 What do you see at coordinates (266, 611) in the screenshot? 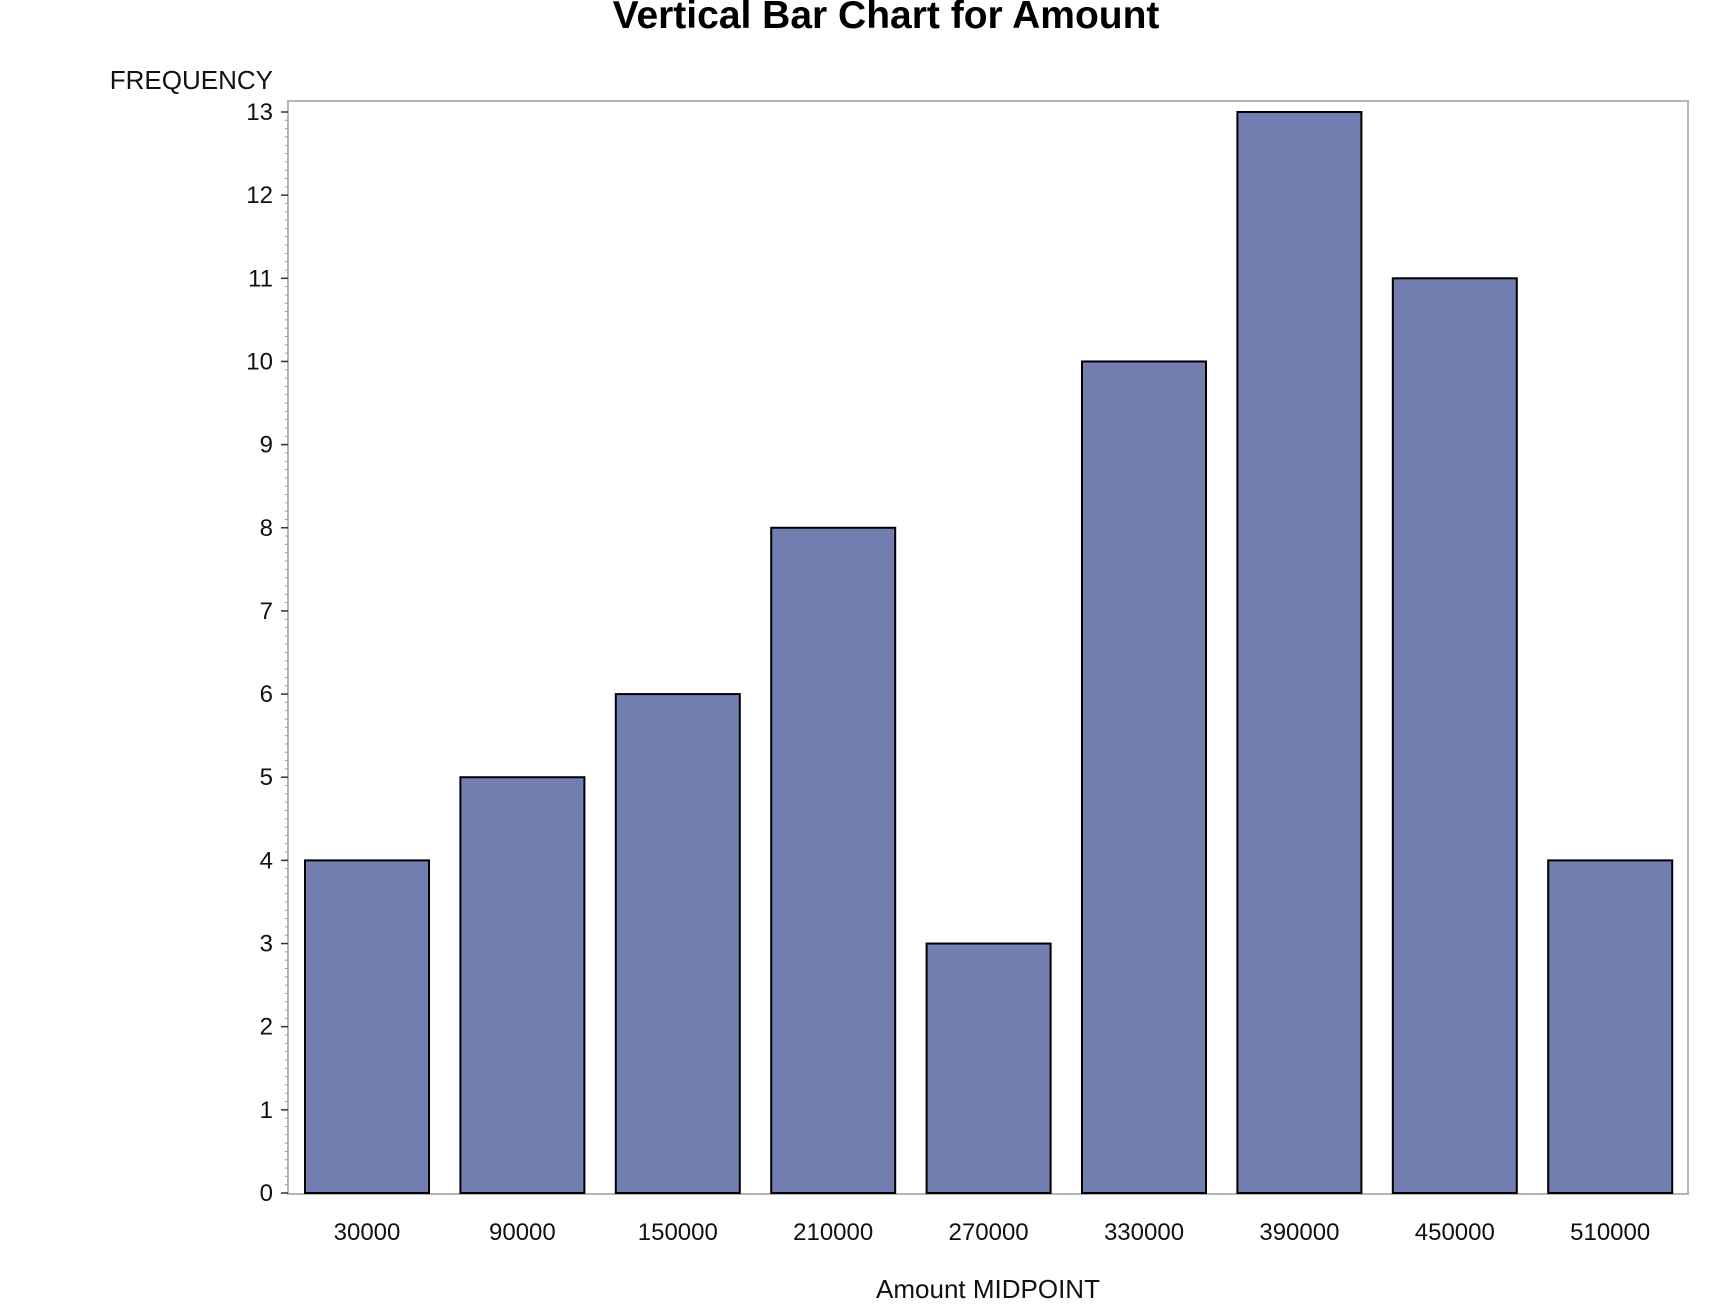
I see `y-tick-label: 7` at bounding box center [266, 611].